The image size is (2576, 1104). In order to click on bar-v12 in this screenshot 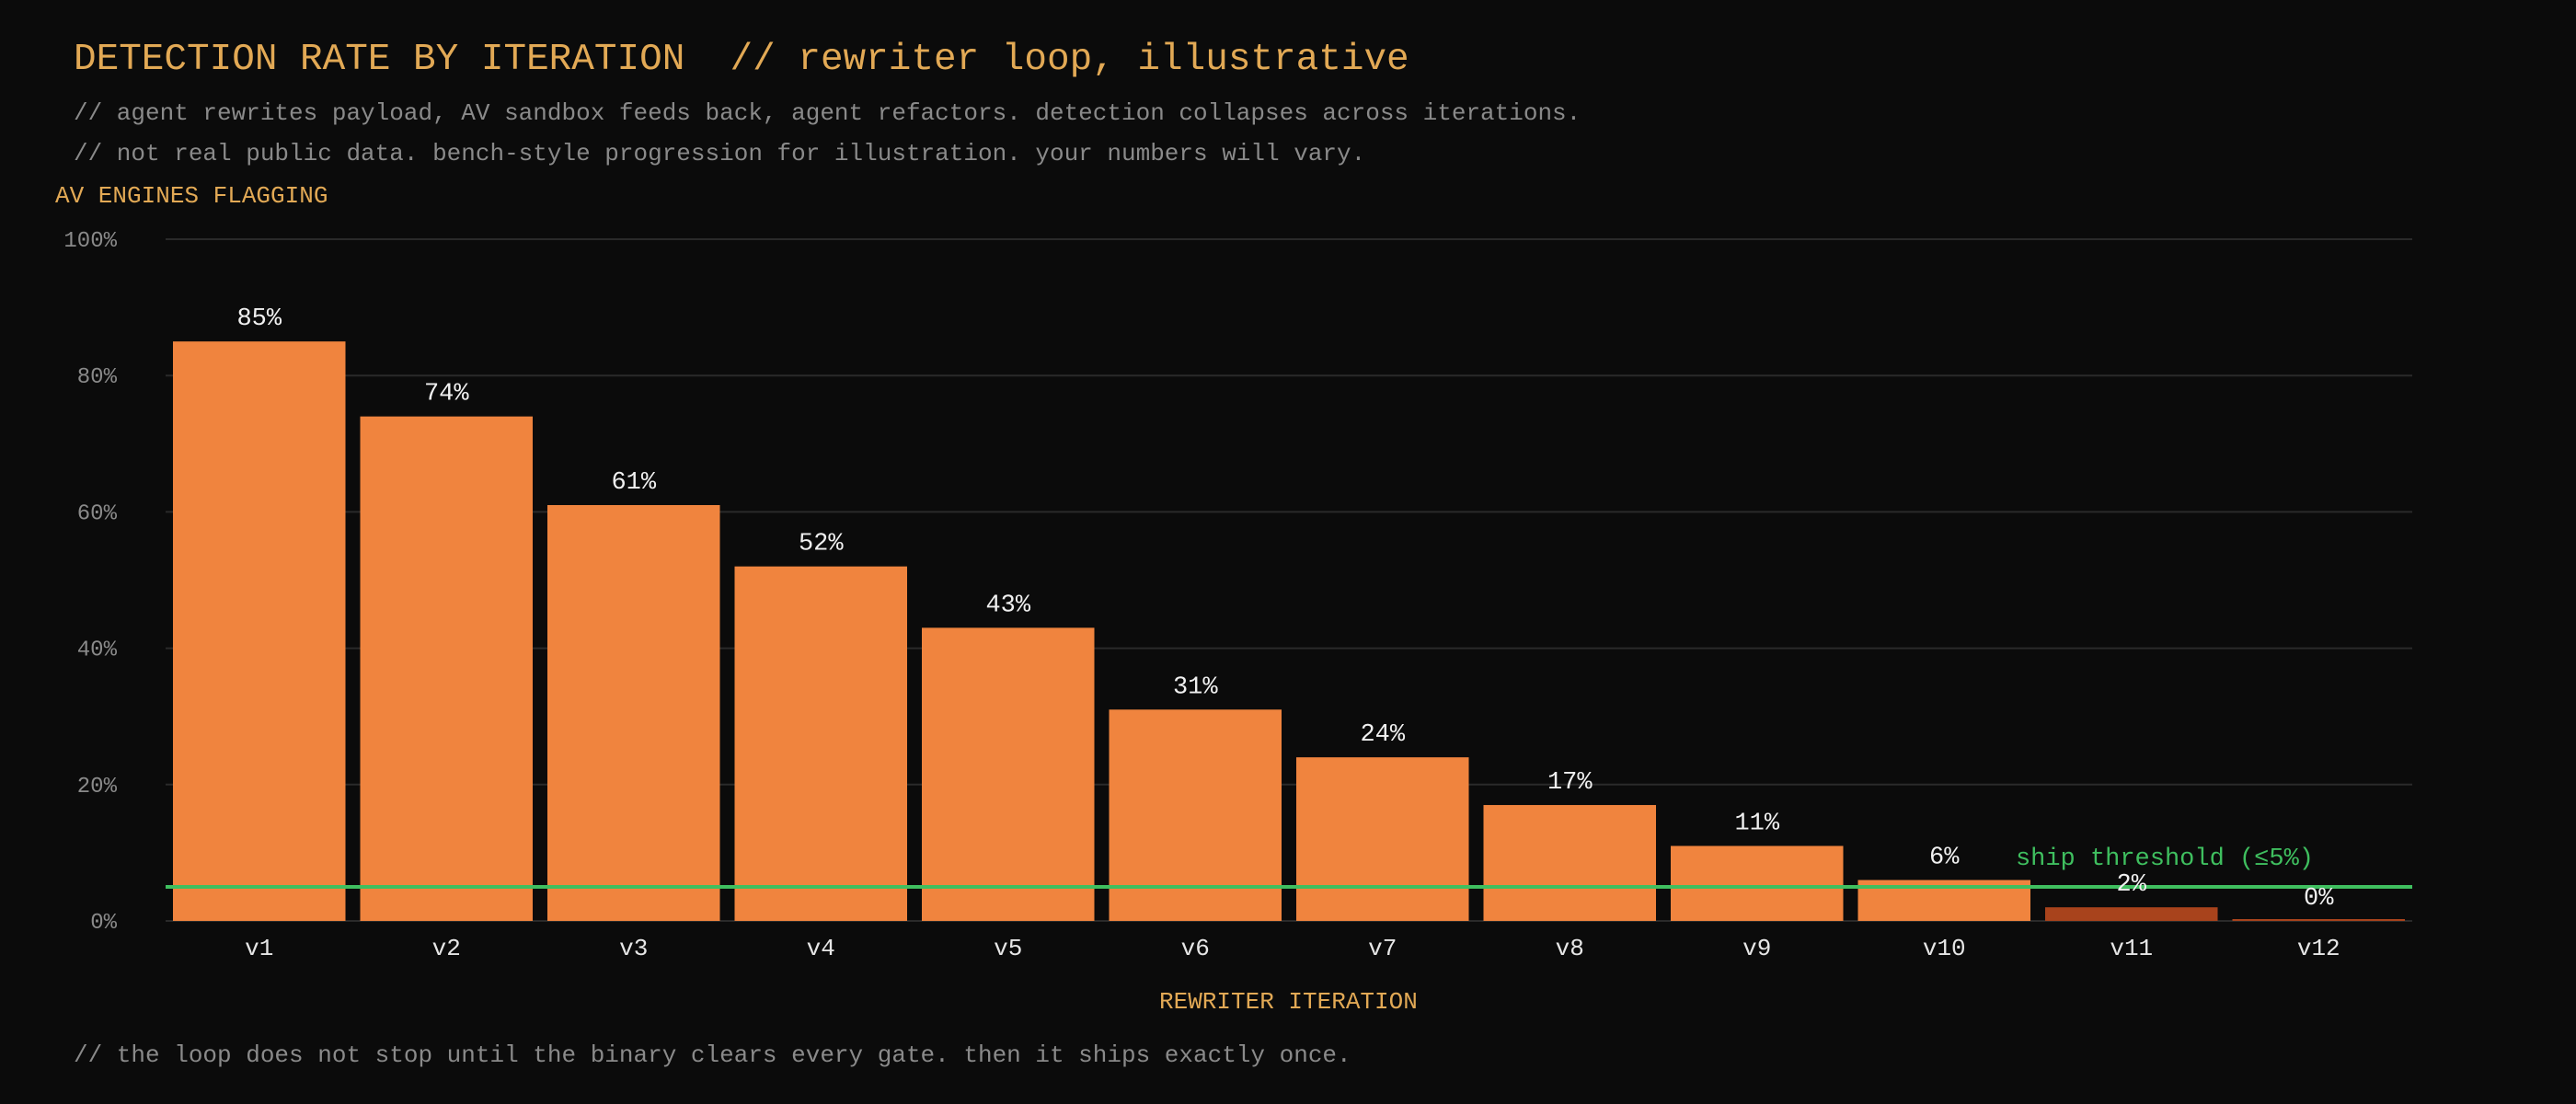, I will do `click(2318, 920)`.